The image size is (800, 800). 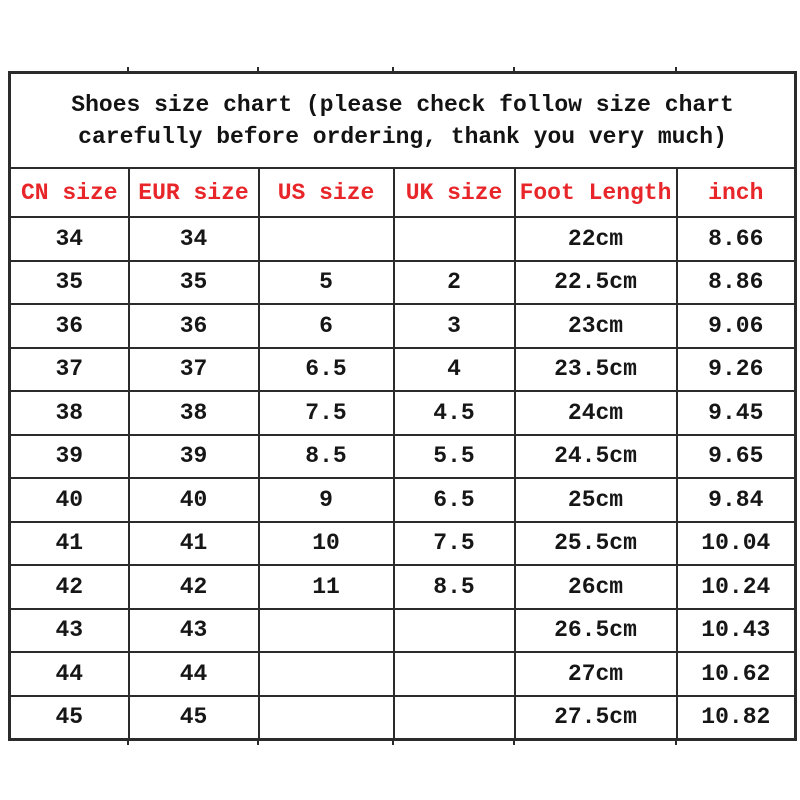 I want to click on cell-eur-size: 35, so click(x=193, y=282).